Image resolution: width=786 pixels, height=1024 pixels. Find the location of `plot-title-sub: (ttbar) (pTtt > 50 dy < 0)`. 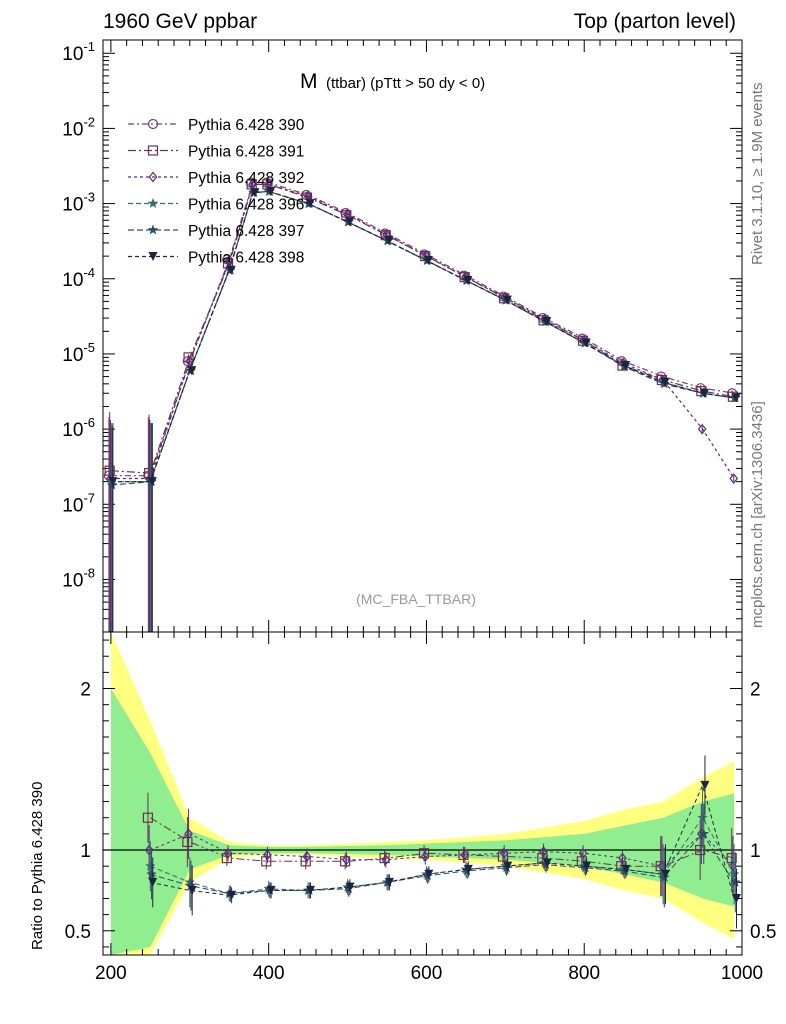

plot-title-sub: (ttbar) (pTtt > 50 dy < 0) is located at coordinates (405, 83).